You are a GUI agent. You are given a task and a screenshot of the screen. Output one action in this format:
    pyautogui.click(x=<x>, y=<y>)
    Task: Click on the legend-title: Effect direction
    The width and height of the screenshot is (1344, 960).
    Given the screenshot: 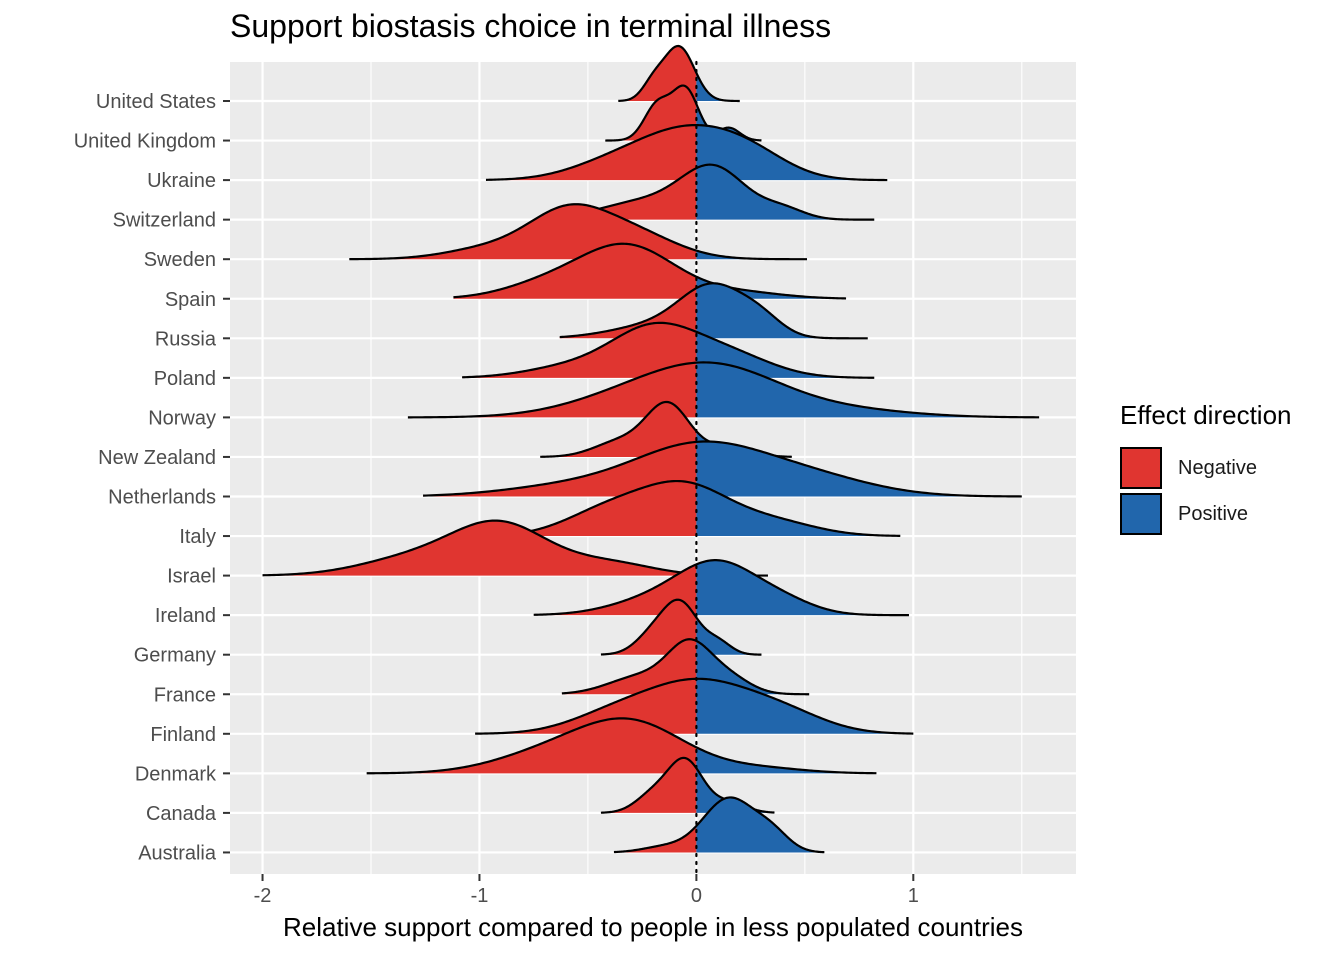 What is the action you would take?
    pyautogui.click(x=1206, y=415)
    